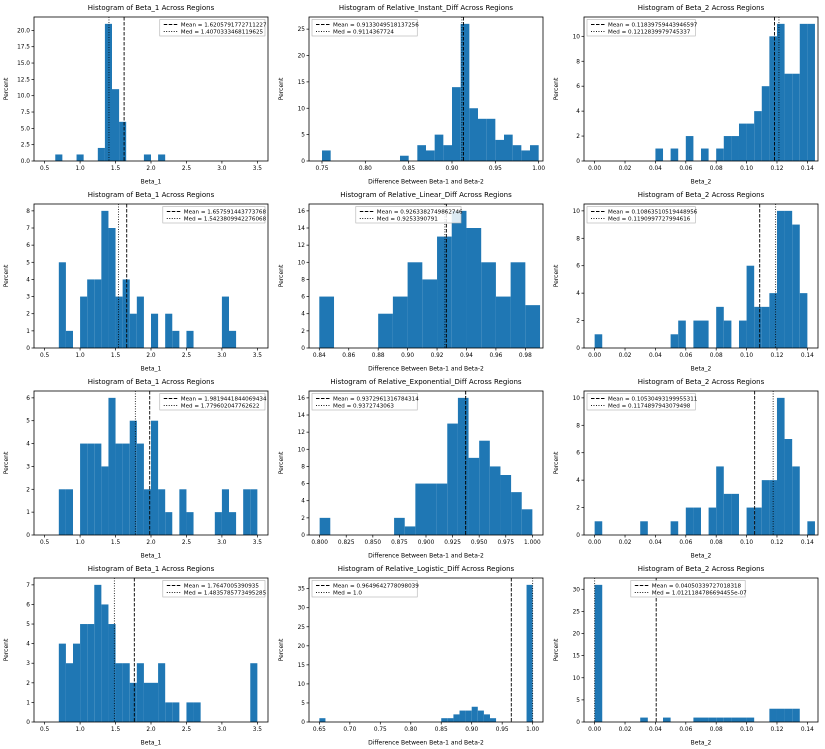 The image size is (825, 749). What do you see at coordinates (701, 463) in the screenshot?
I see `axes-frame` at bounding box center [701, 463].